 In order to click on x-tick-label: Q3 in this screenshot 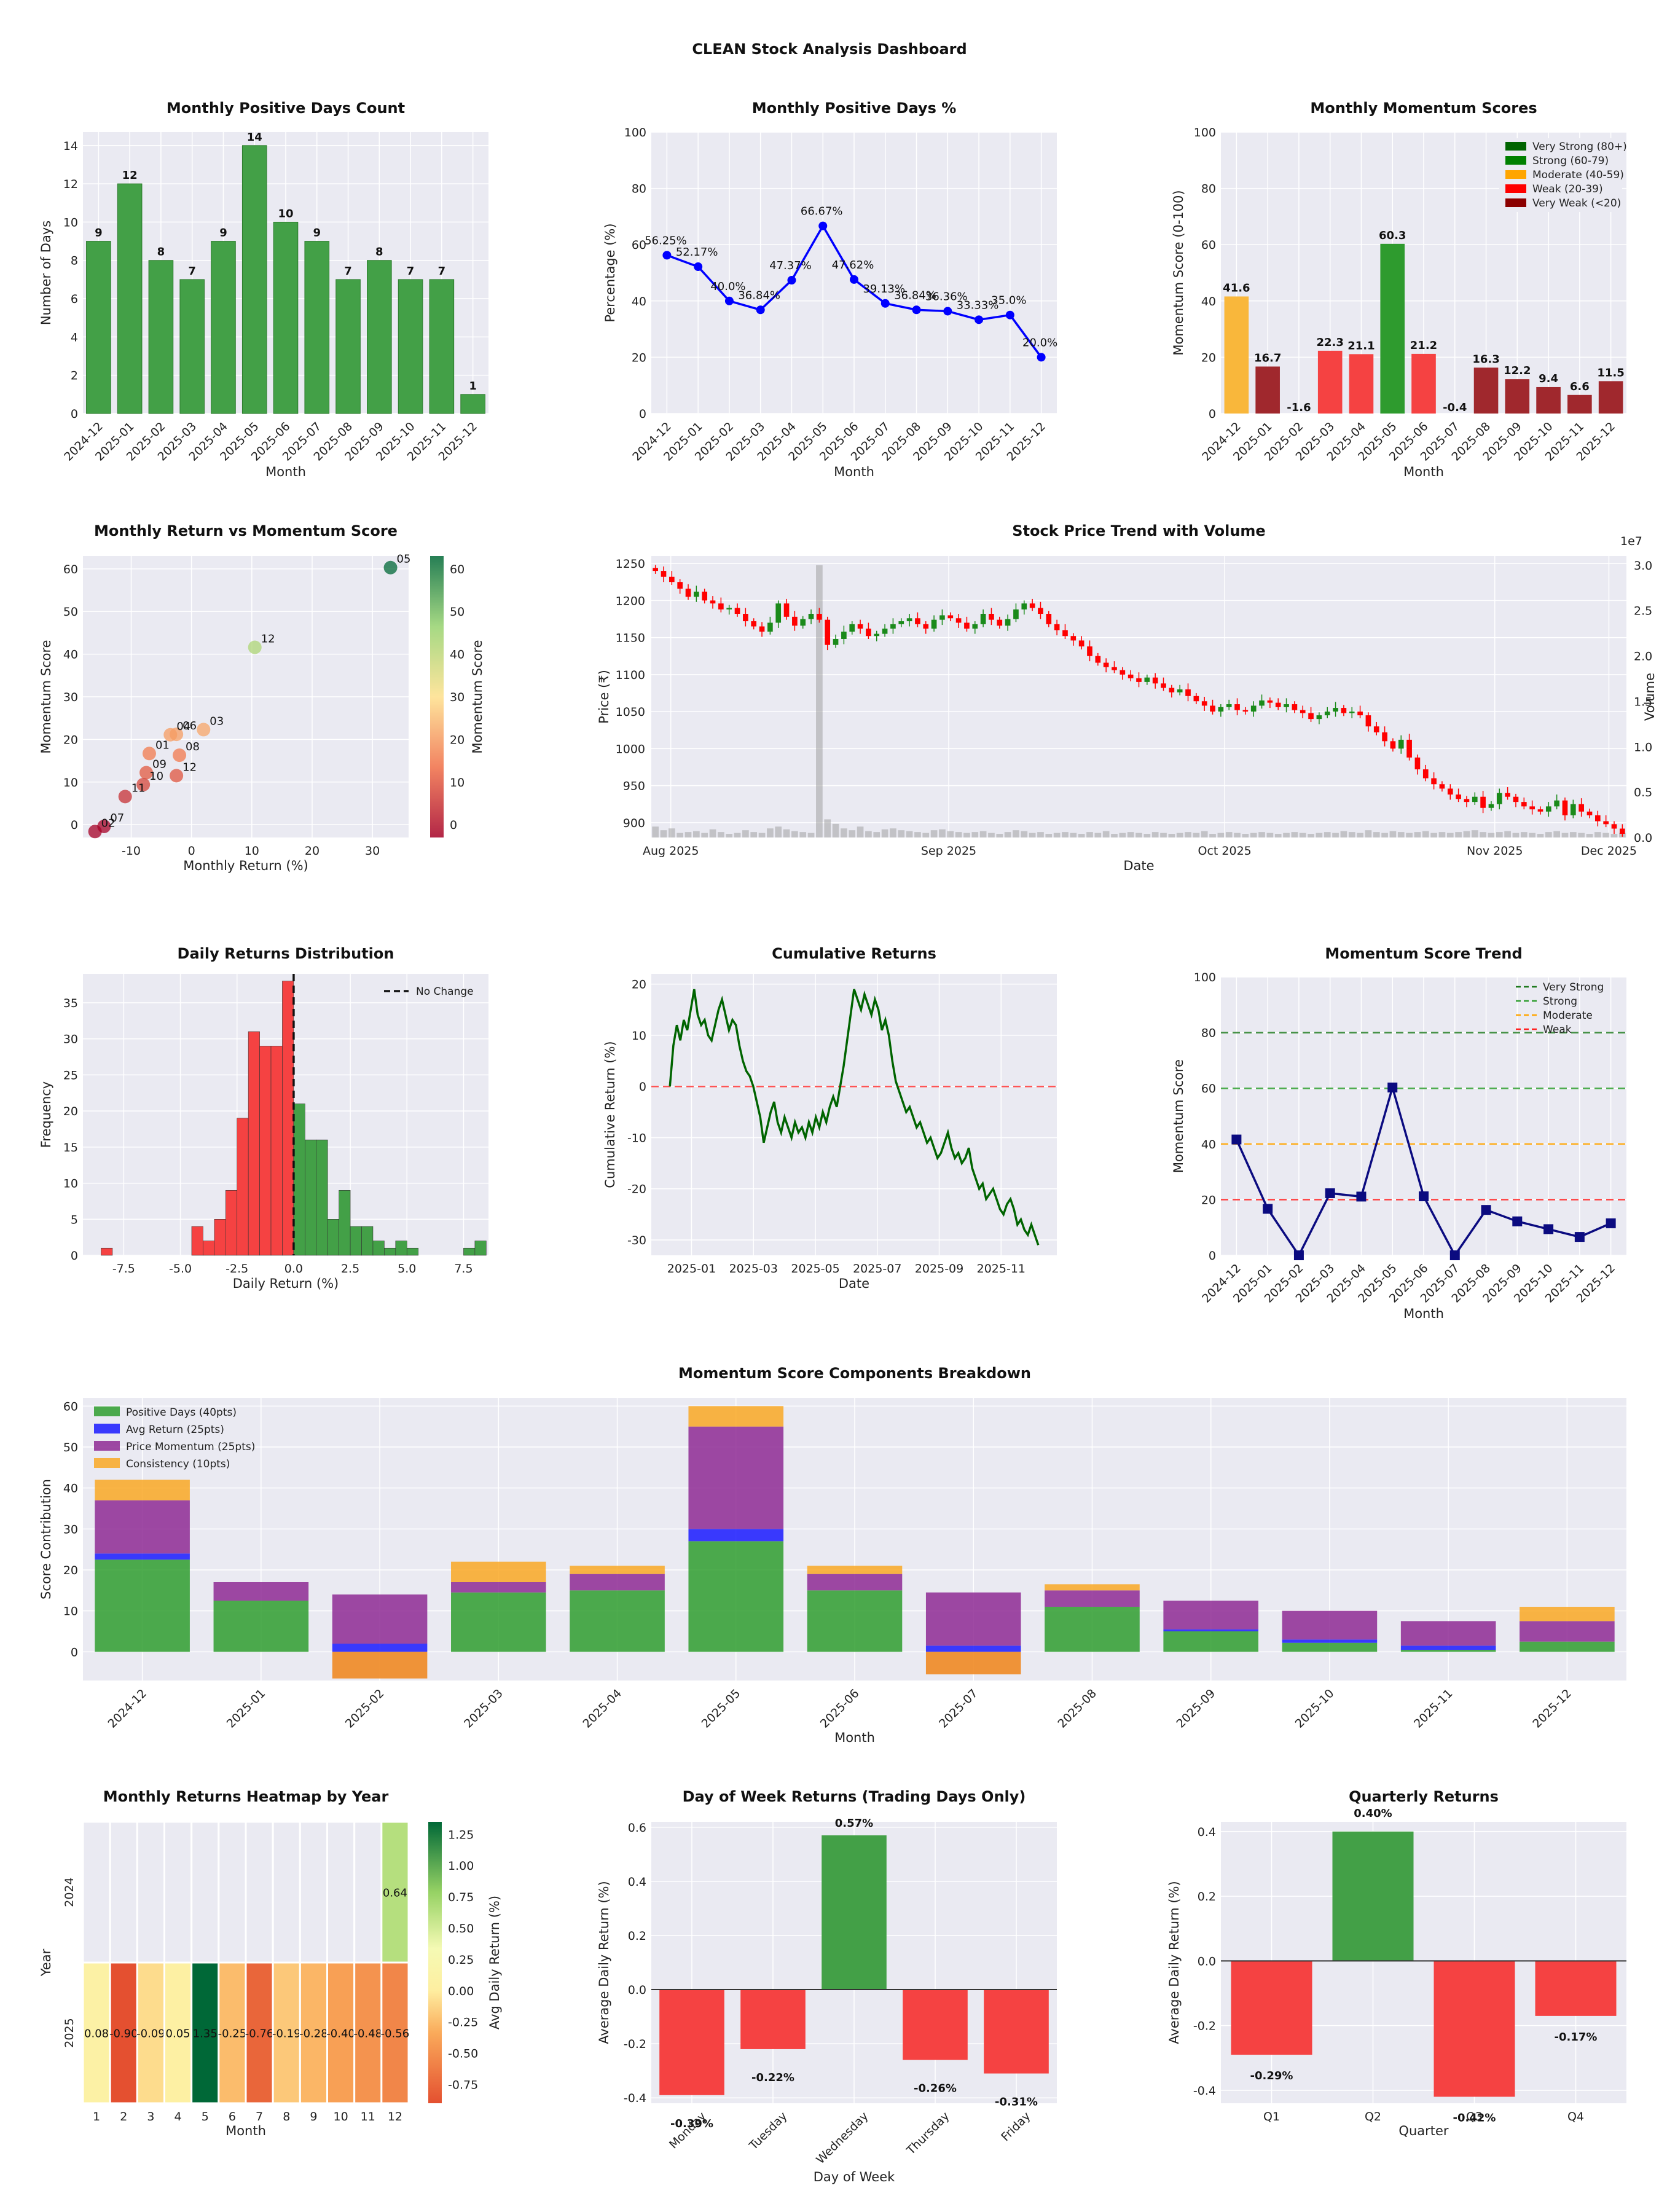, I will do `click(1474, 2117)`.